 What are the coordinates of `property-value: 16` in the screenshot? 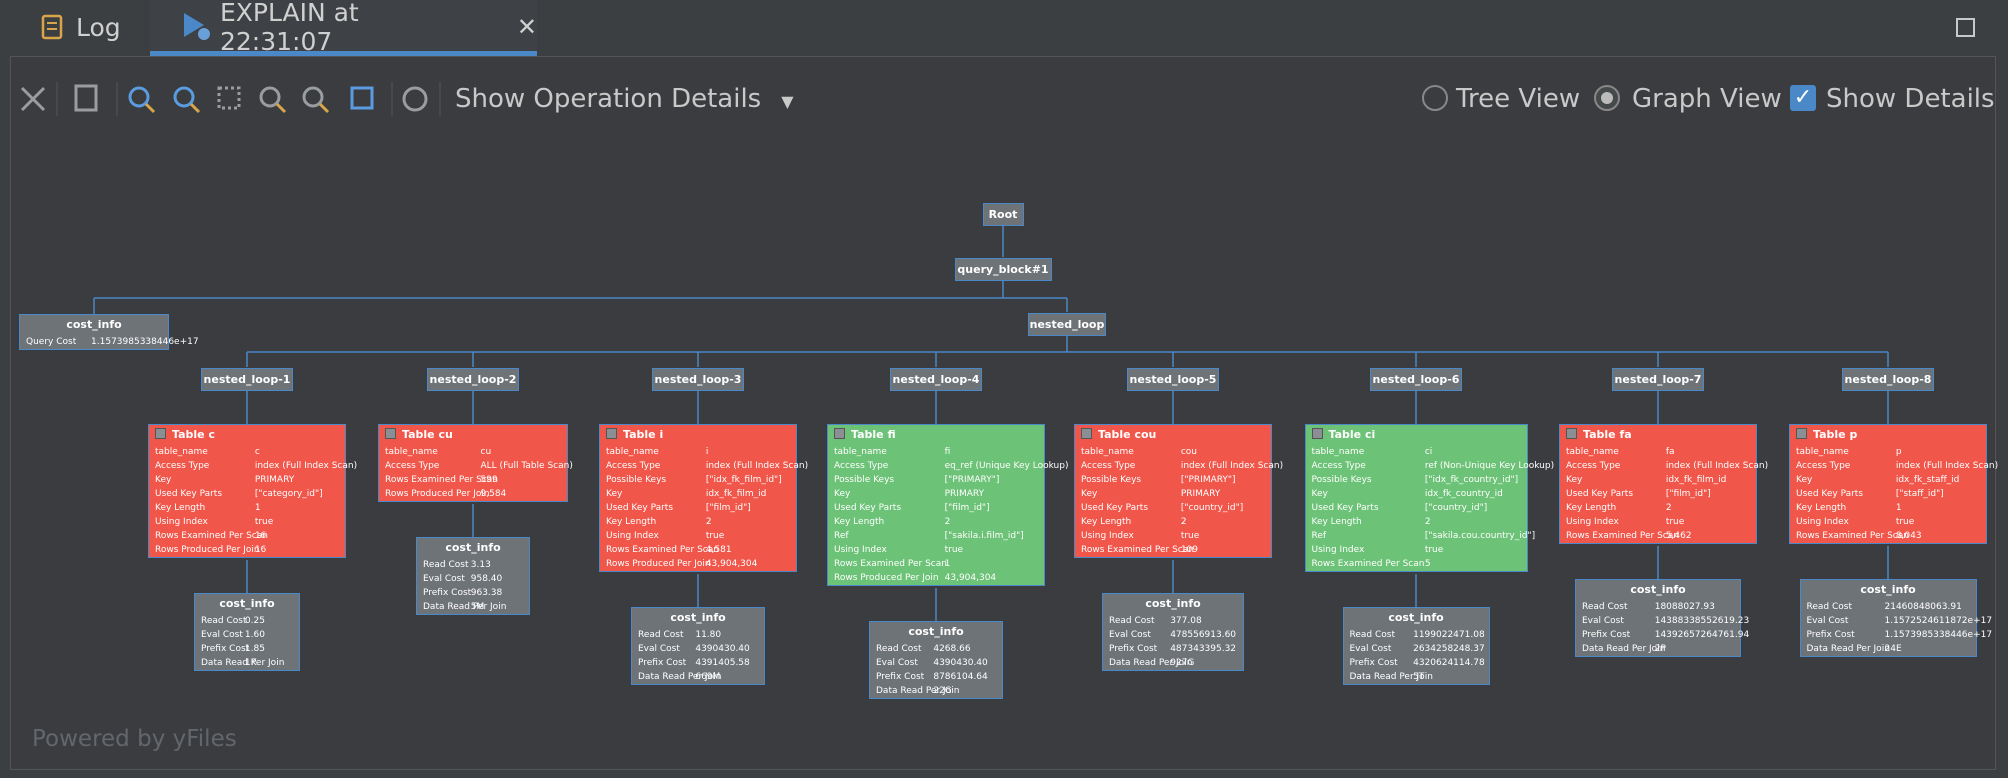 It's located at (260, 550).